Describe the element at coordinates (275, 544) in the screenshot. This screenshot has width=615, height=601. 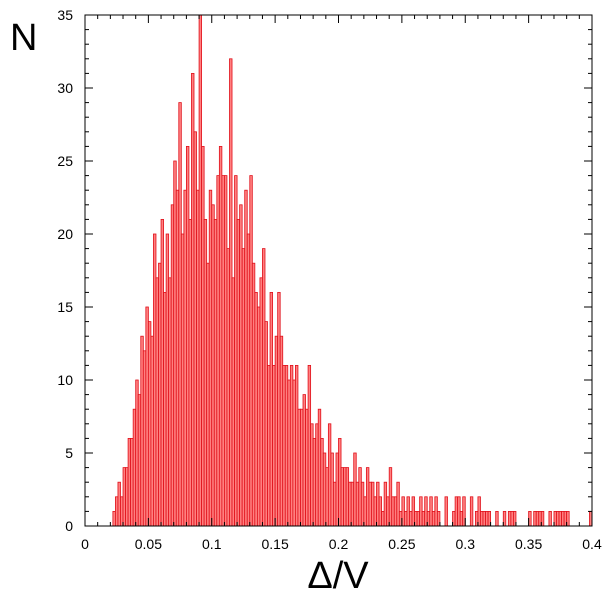
I see `x-tick-label: 0.15` at that location.